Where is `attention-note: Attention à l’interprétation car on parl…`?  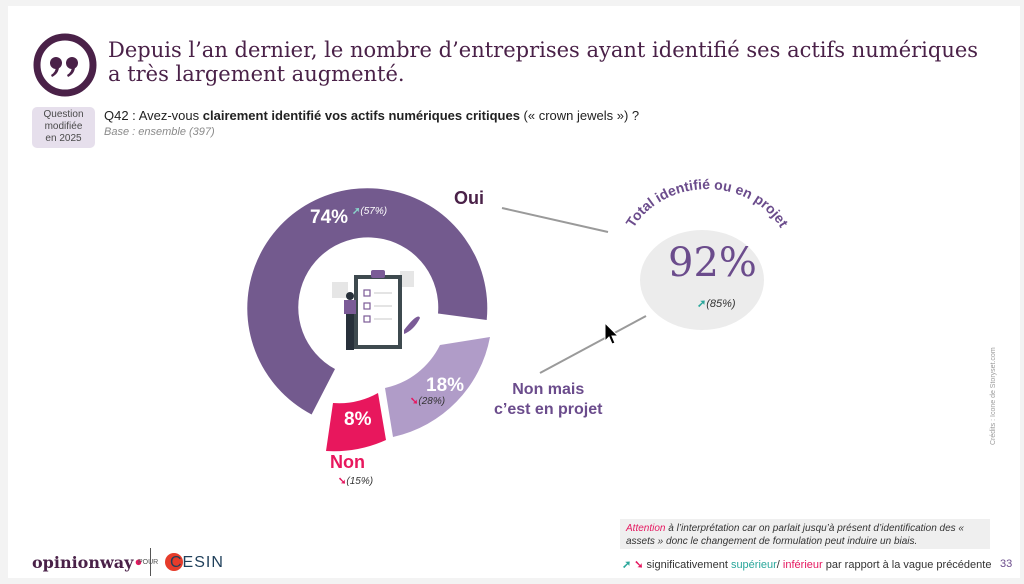 attention-note: Attention à l’interprétation car on parl… is located at coordinates (805, 534).